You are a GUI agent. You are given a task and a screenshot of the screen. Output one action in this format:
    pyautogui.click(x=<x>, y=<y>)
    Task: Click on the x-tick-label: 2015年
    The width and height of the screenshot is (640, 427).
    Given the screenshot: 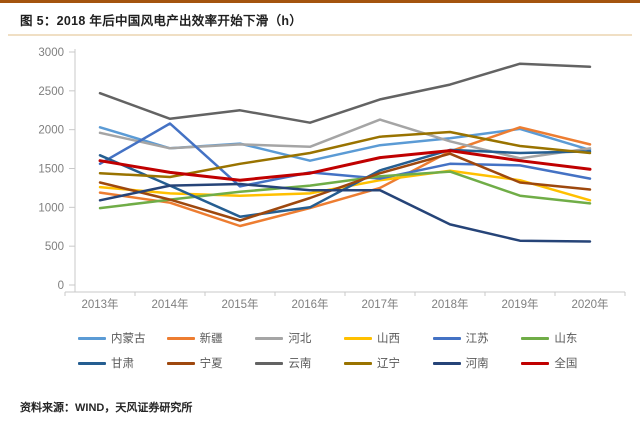 What is the action you would take?
    pyautogui.click(x=239, y=304)
    